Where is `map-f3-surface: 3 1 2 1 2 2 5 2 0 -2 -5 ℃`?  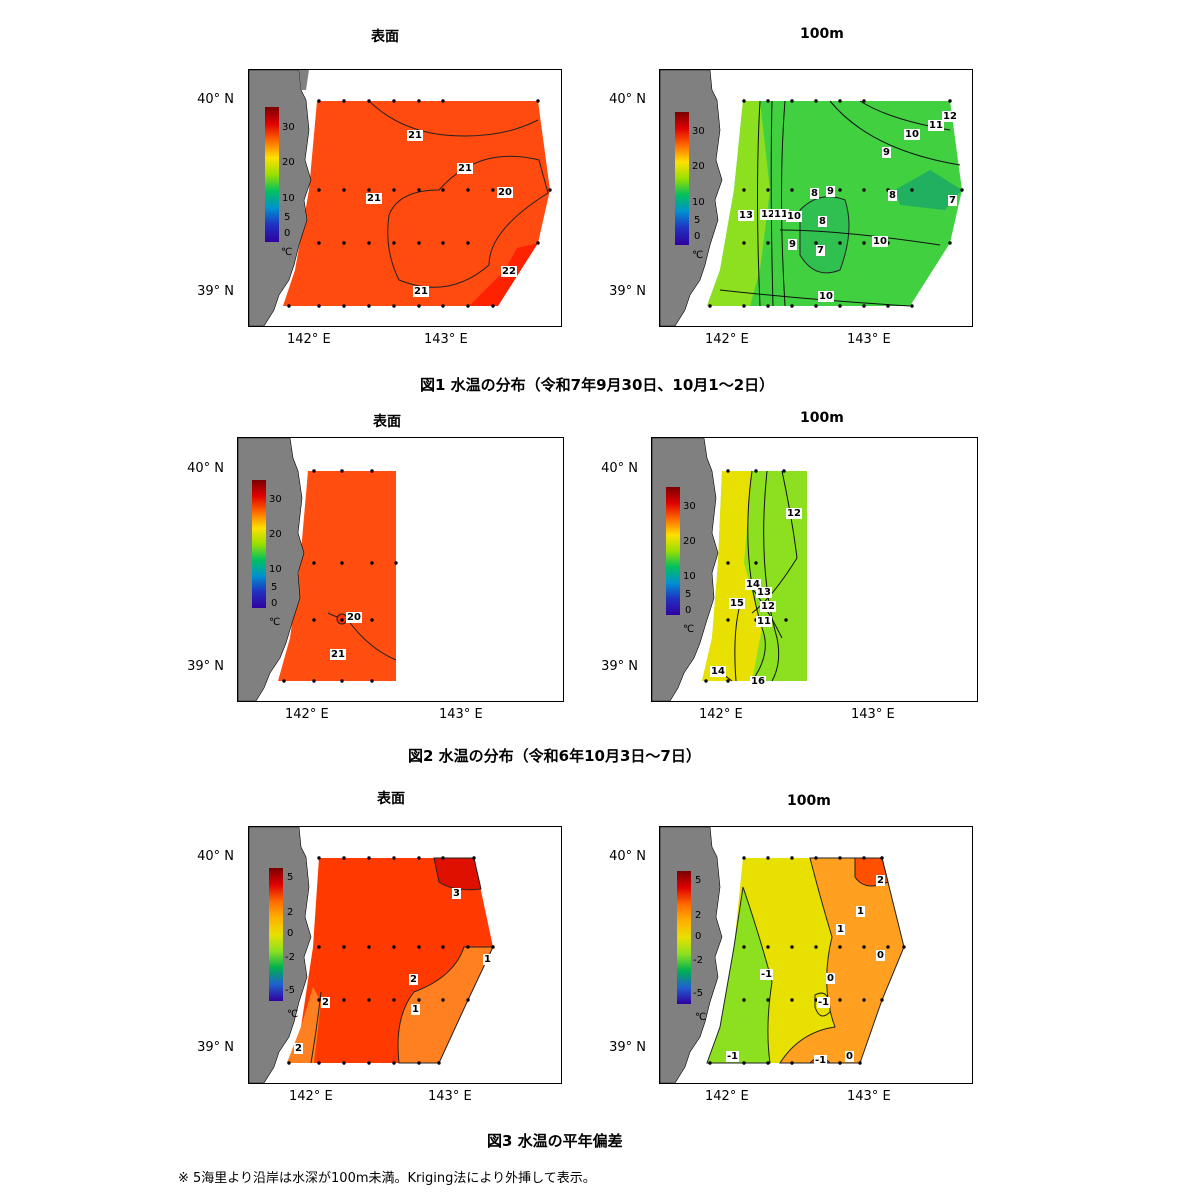
map-f3-surface: 3 1 2 1 2 2 5 2 0 -2 -5 ℃ is located at coordinates (405, 955).